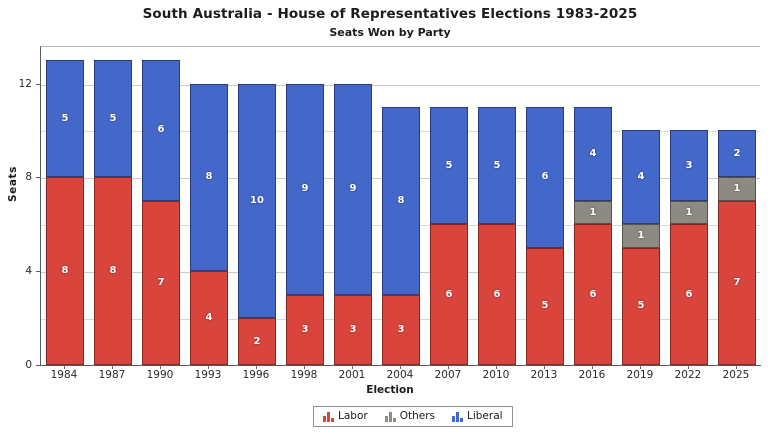 The height and width of the screenshot is (435, 780). I want to click on legend-item-liberal: Liberal, so click(477, 416).